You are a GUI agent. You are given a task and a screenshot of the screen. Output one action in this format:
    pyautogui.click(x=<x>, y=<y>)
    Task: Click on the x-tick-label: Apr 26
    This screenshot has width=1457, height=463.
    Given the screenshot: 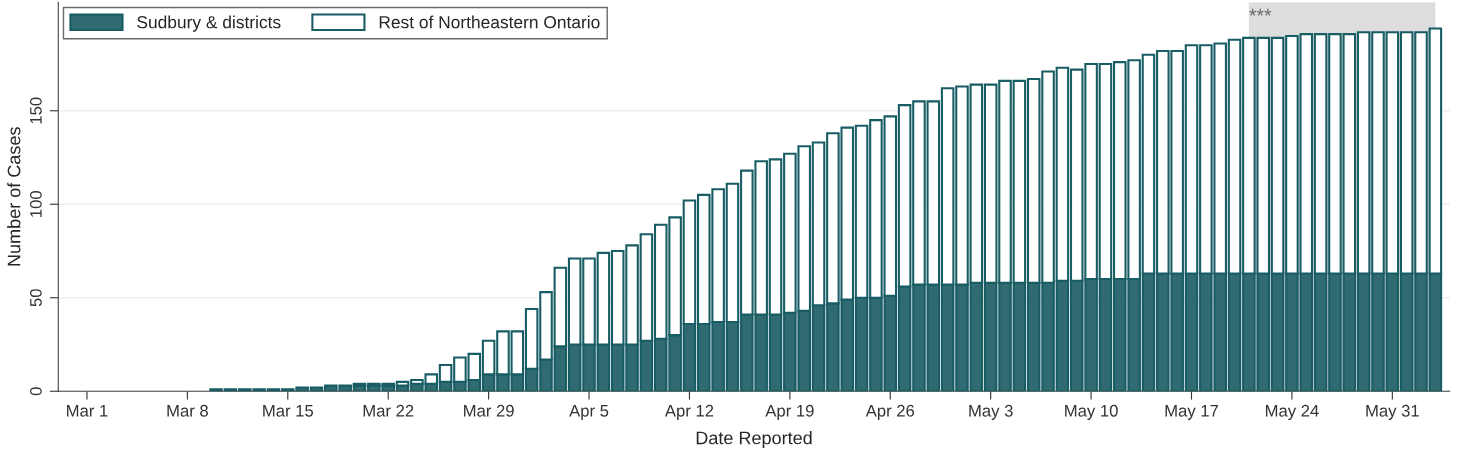 What is the action you would take?
    pyautogui.click(x=890, y=412)
    